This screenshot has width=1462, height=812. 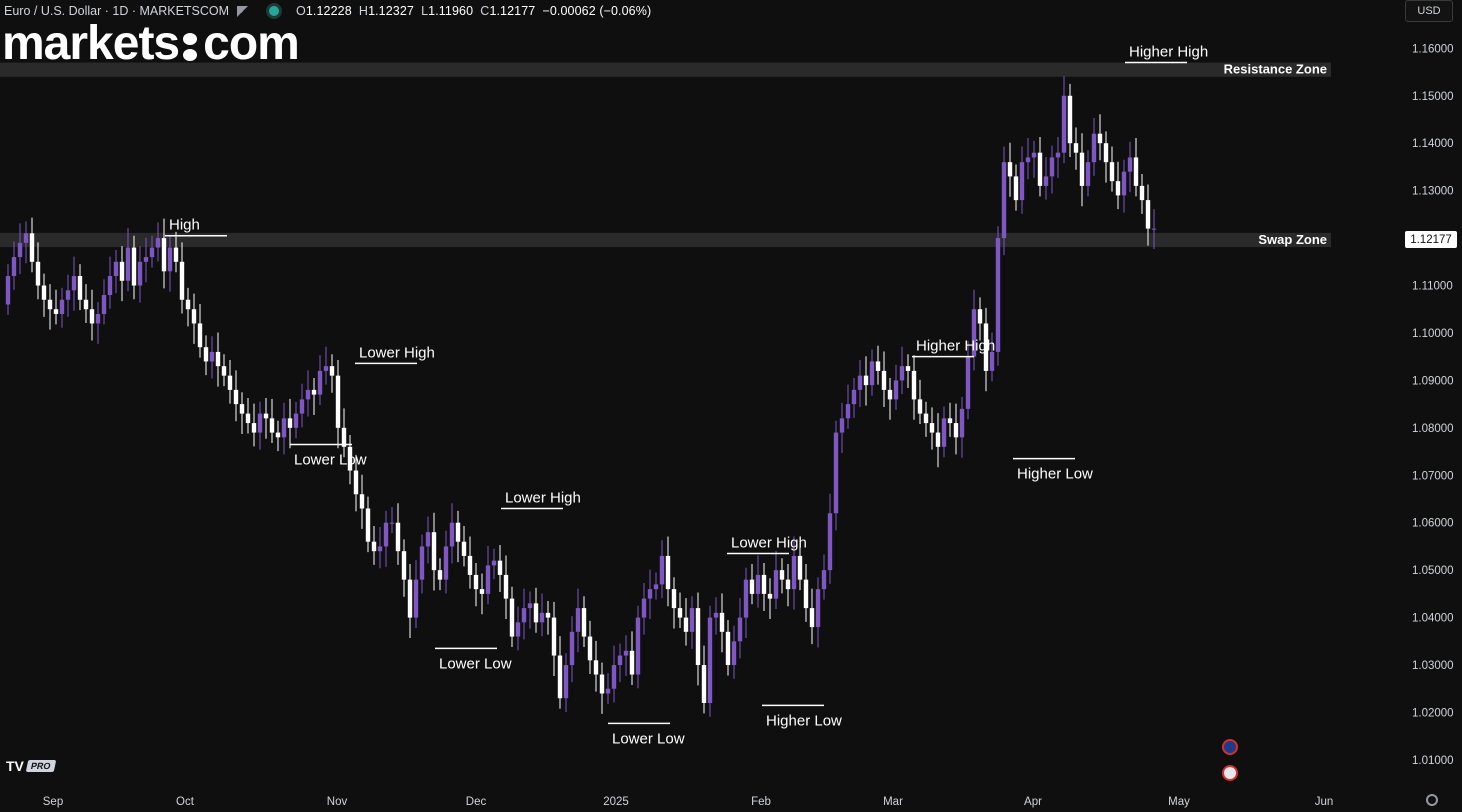 I want to click on y-tick-label: 1.15000, so click(x=1433, y=97).